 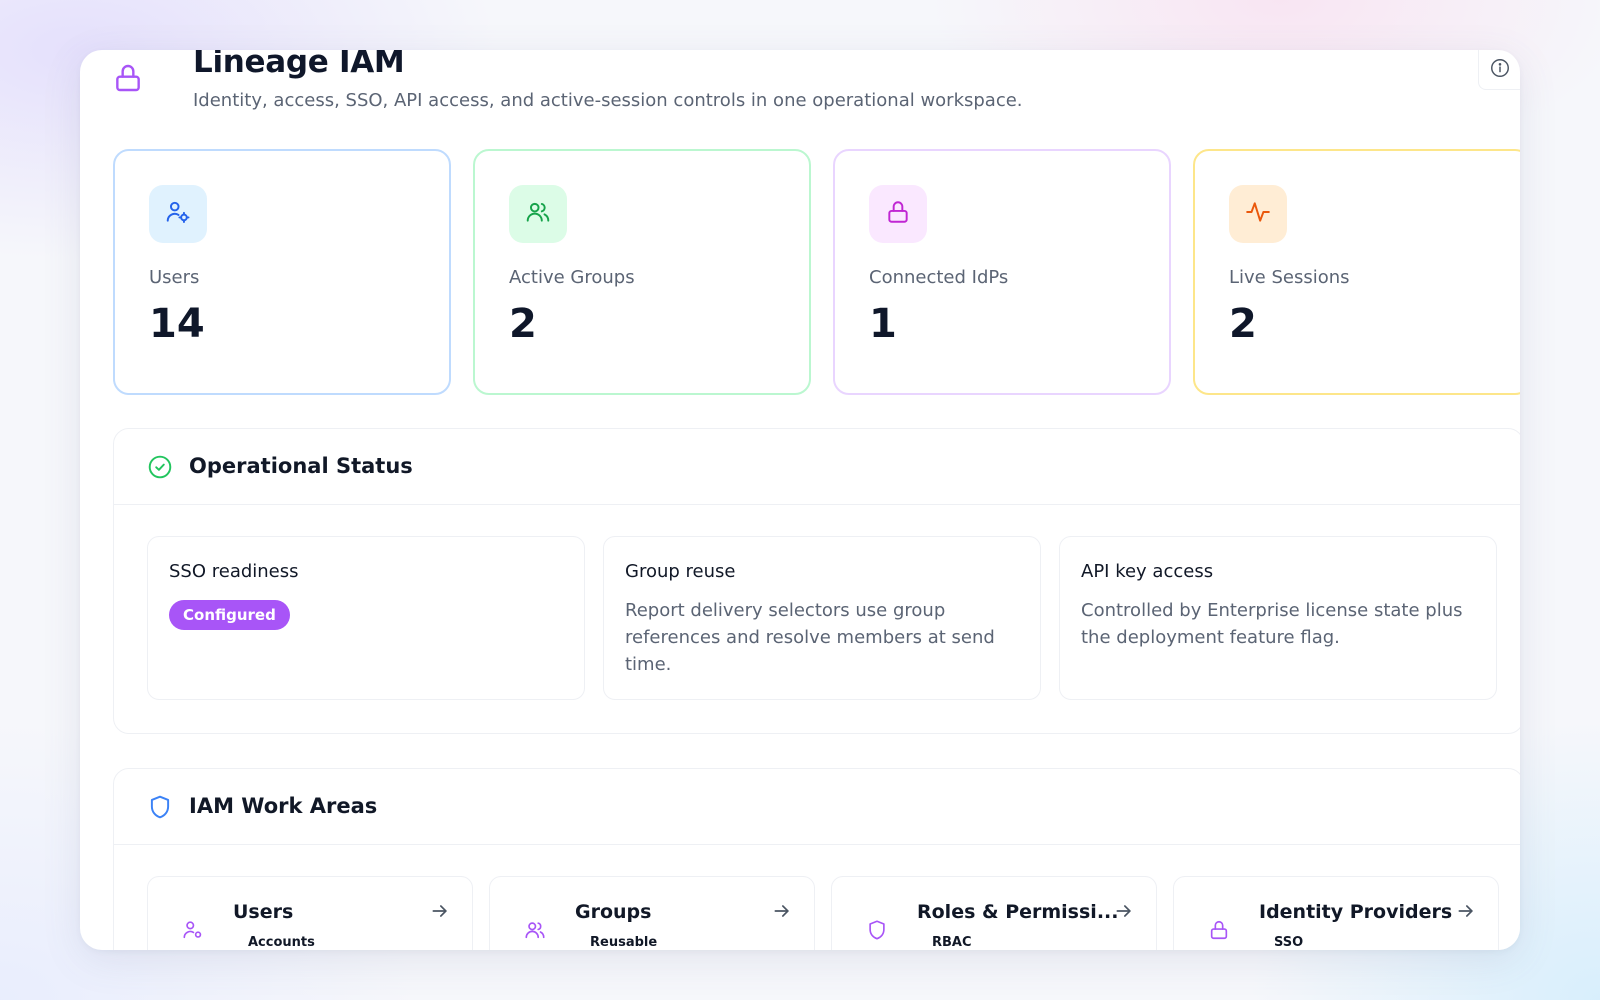 What do you see at coordinates (883, 324) in the screenshot?
I see `stat-value: 1` at bounding box center [883, 324].